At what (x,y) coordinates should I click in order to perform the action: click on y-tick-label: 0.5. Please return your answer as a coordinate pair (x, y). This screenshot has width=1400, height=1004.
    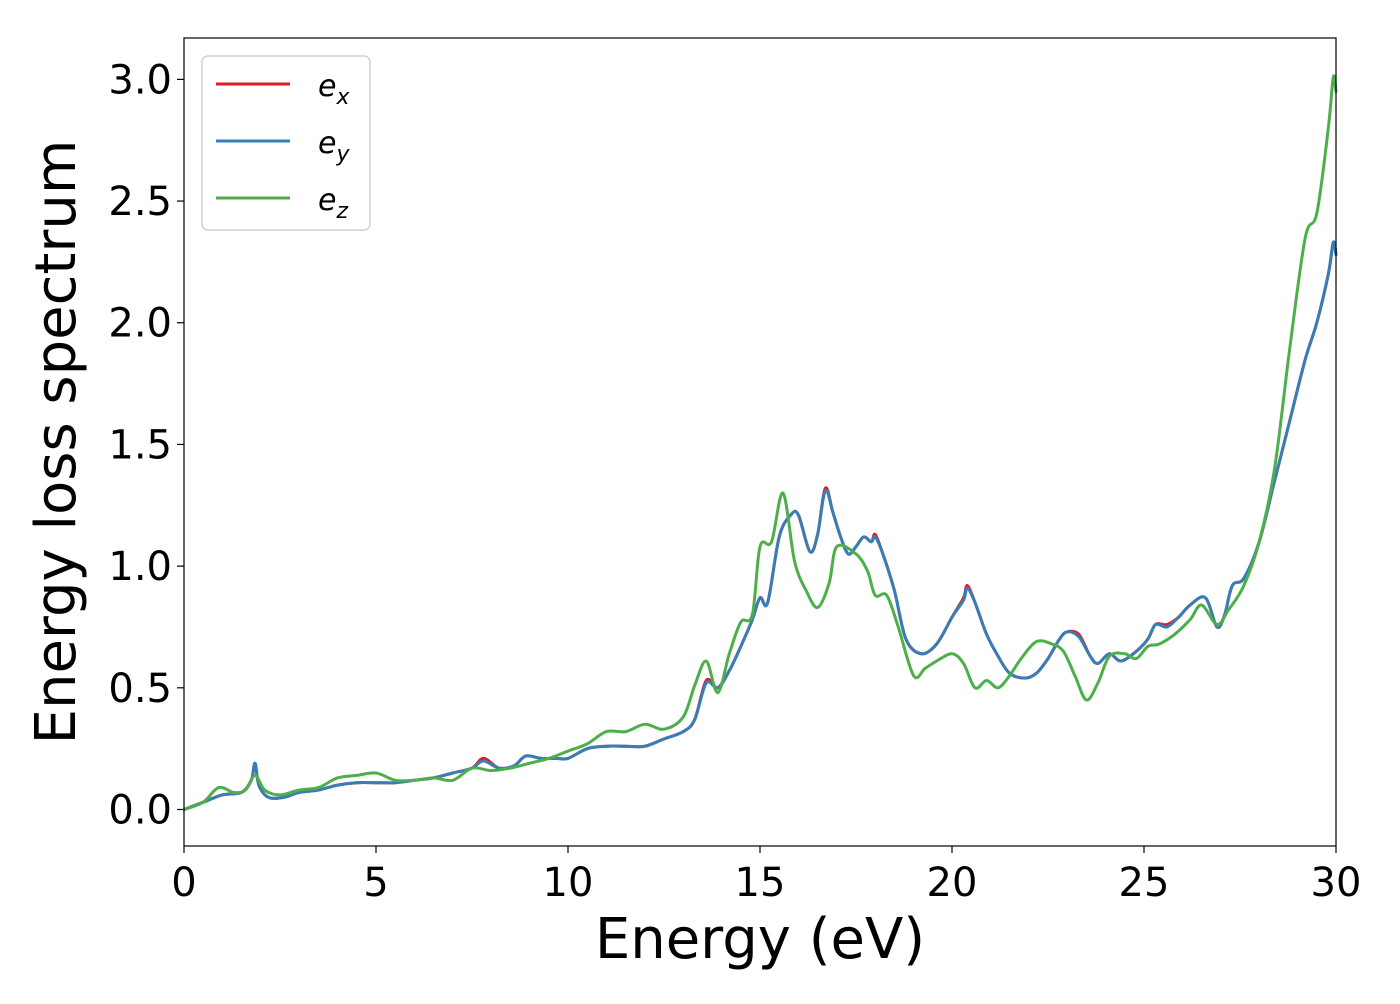
    Looking at the image, I should click on (140, 689).